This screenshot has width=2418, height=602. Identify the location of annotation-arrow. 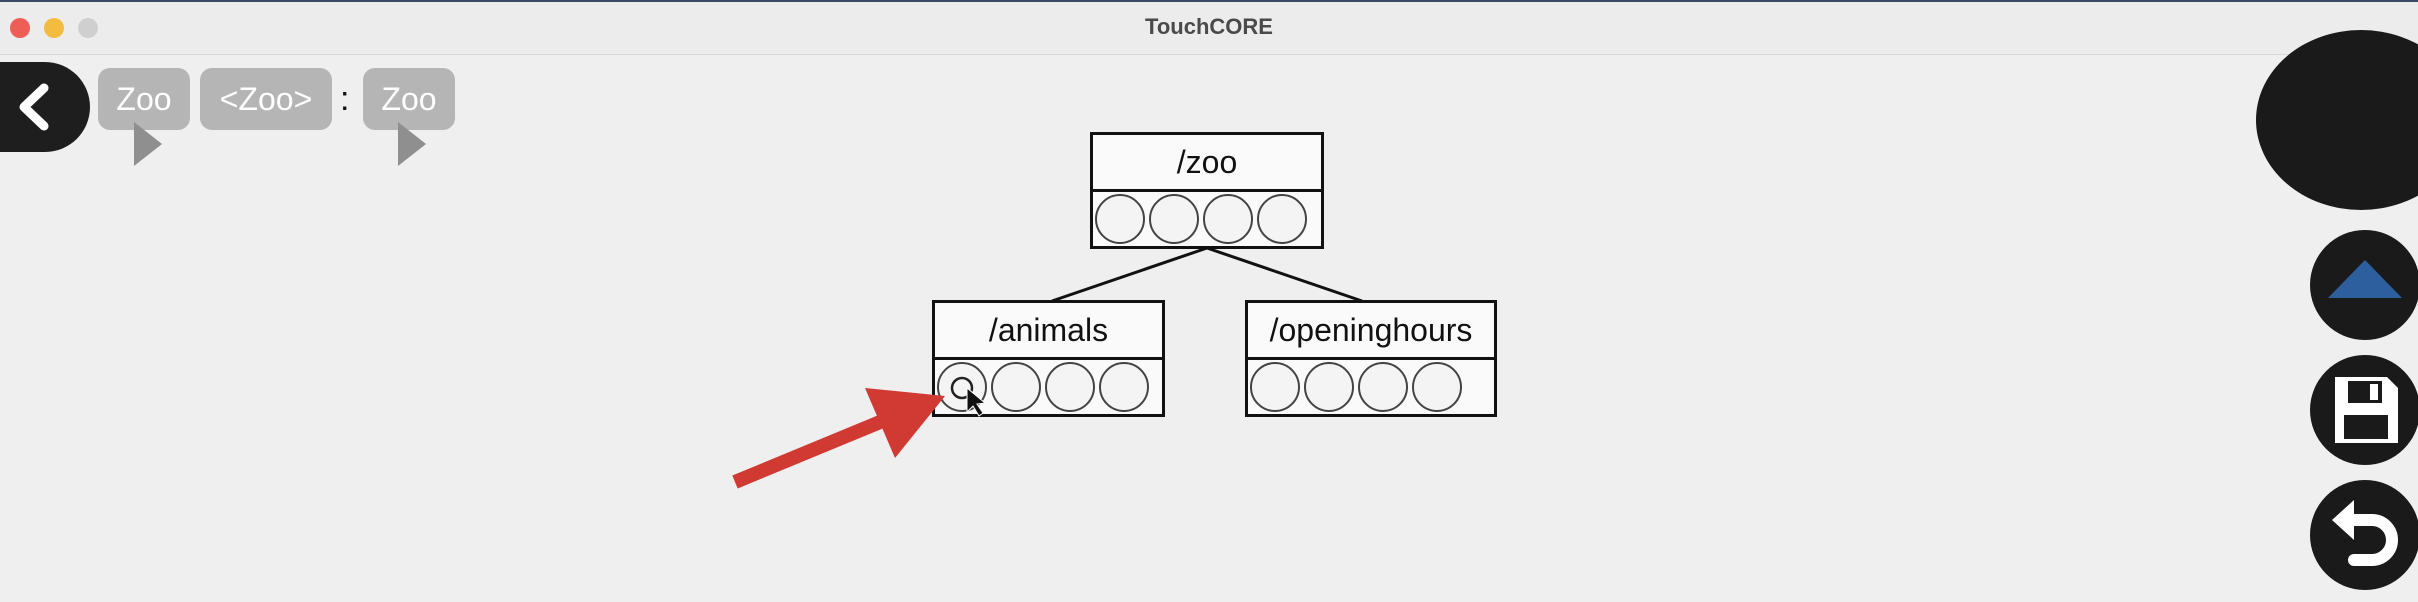
(858, 432).